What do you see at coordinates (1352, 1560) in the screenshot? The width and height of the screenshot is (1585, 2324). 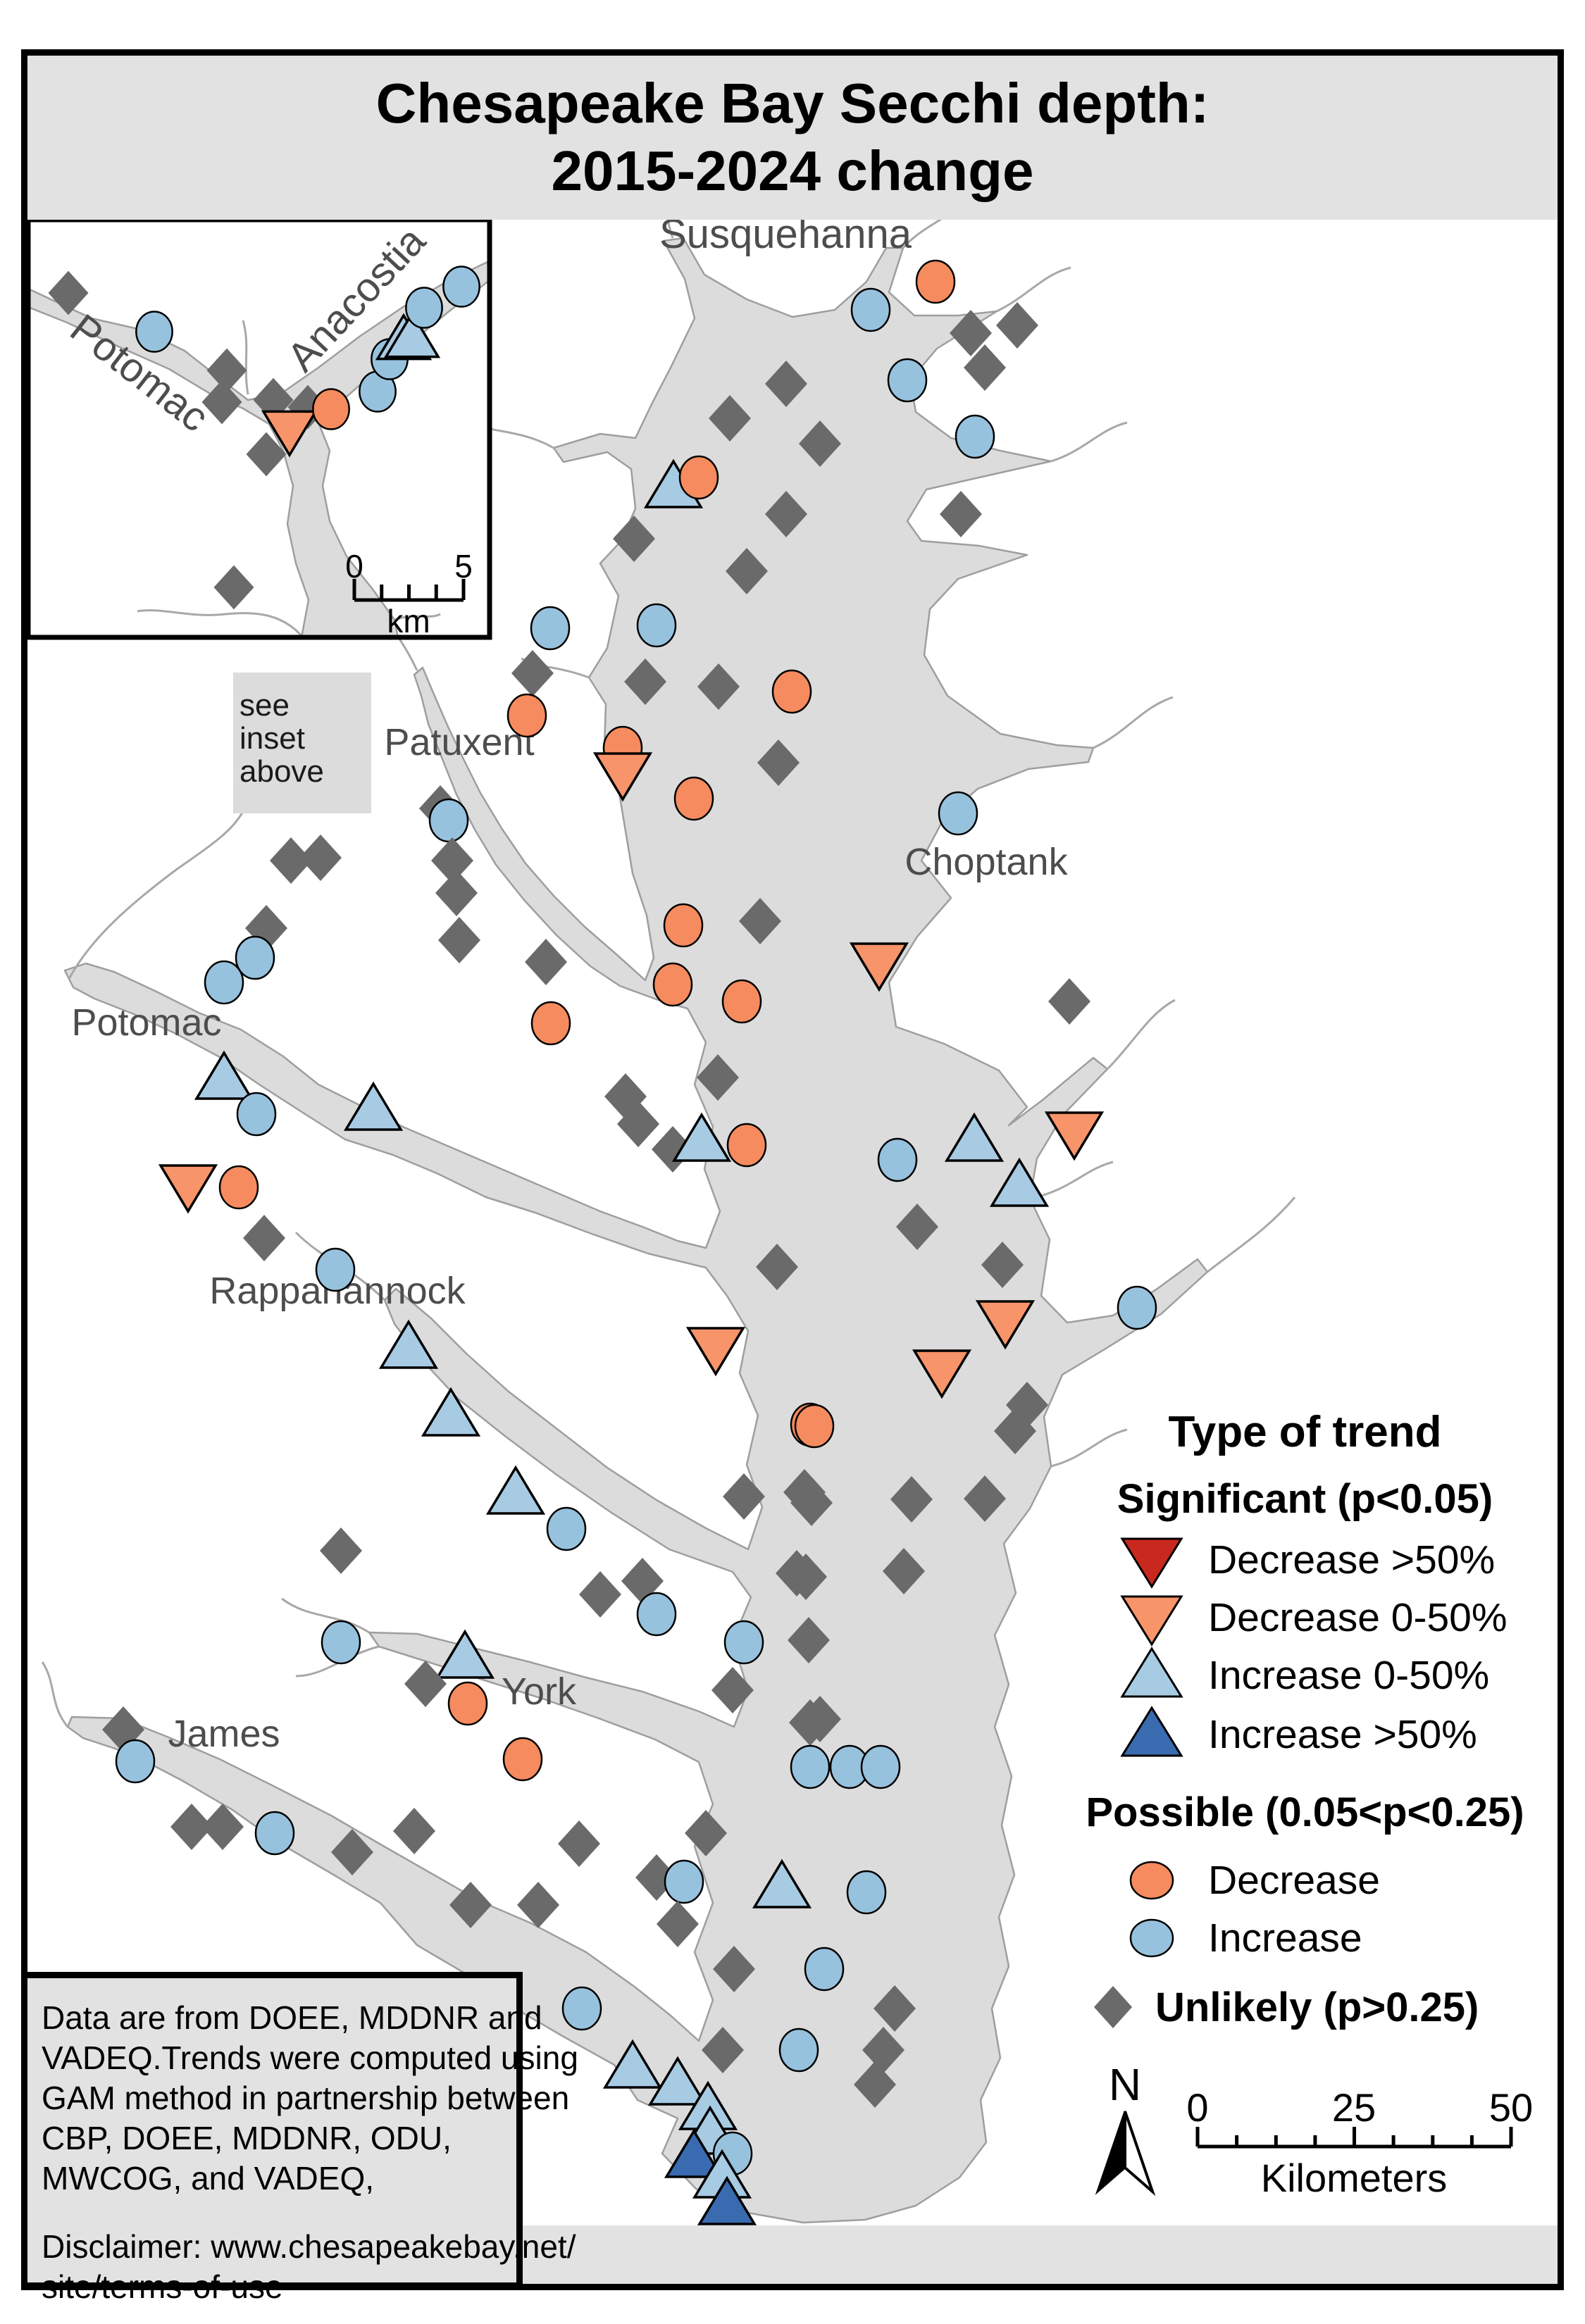 I see `legend-label: Decrease >50%` at bounding box center [1352, 1560].